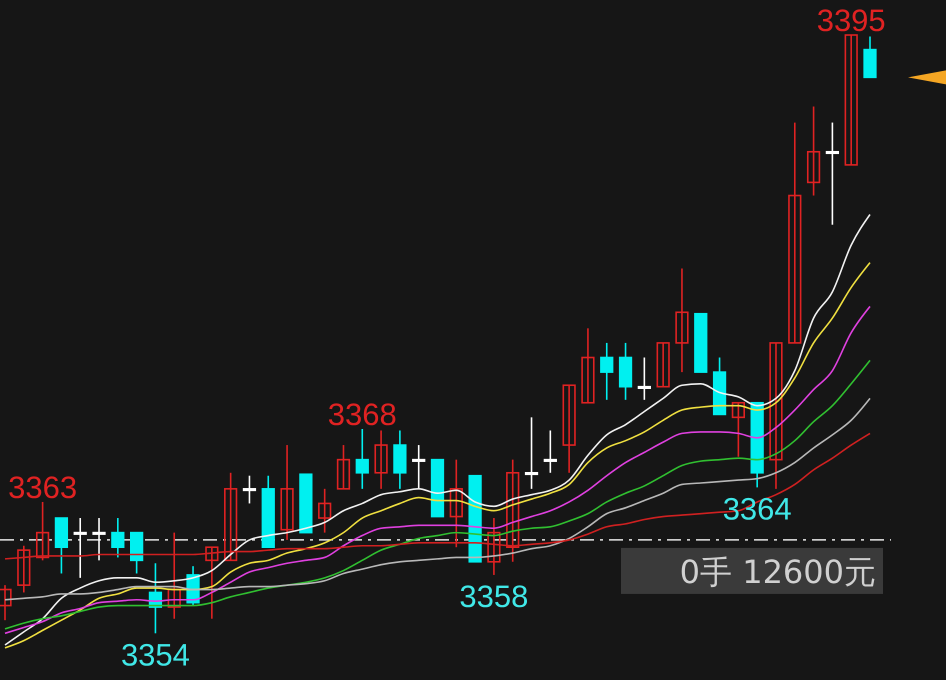  I want to click on annotation: 3363, so click(43, 487).